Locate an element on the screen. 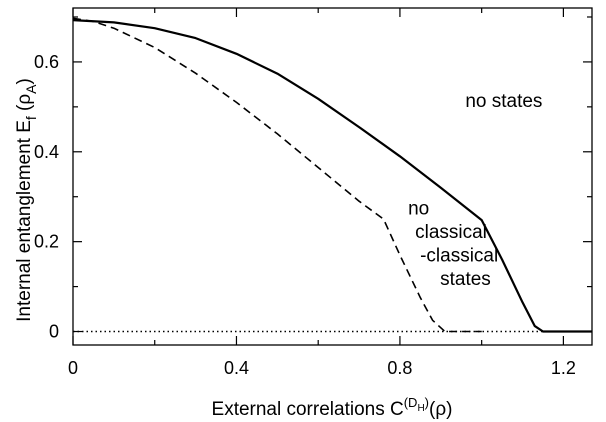 The height and width of the screenshot is (422, 606). x-tick-label: 1.2 is located at coordinates (563, 368).